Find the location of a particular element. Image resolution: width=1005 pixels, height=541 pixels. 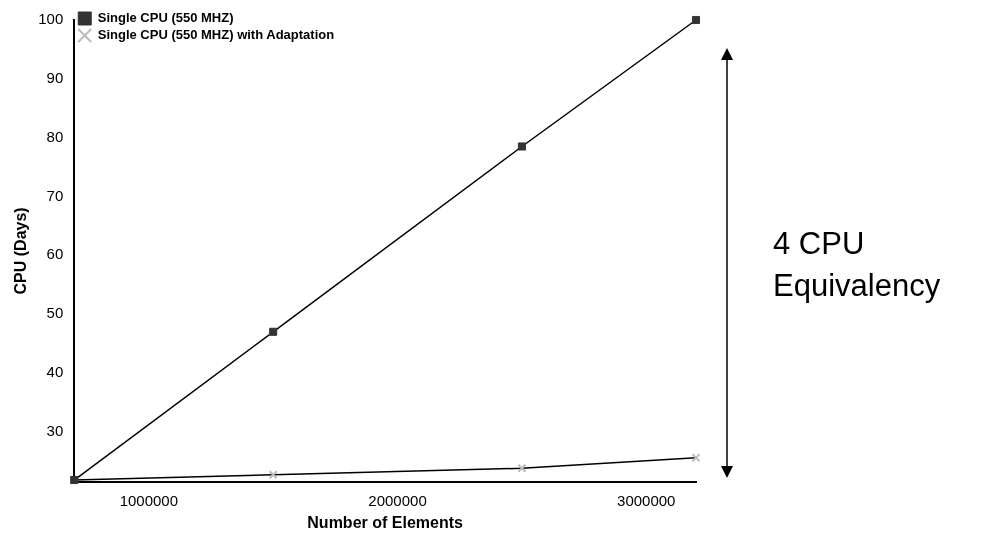

y-tick-label: 30 is located at coordinates (55, 430).